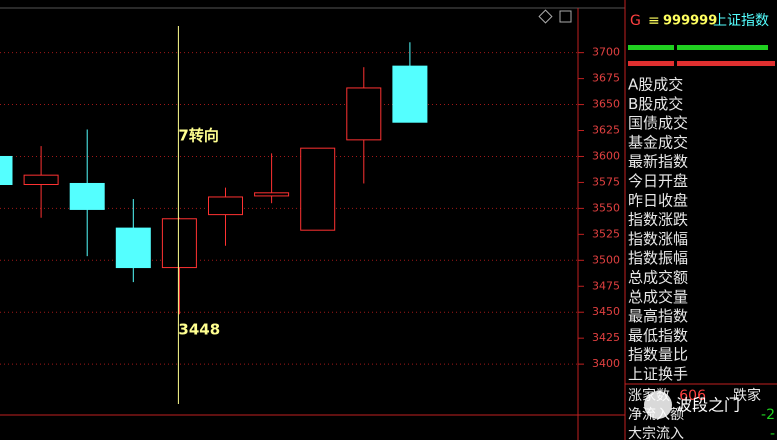 Image resolution: width=777 pixels, height=440 pixels. Describe the element at coordinates (606, 78) in the screenshot. I see `y-tick-label: 3675` at that location.